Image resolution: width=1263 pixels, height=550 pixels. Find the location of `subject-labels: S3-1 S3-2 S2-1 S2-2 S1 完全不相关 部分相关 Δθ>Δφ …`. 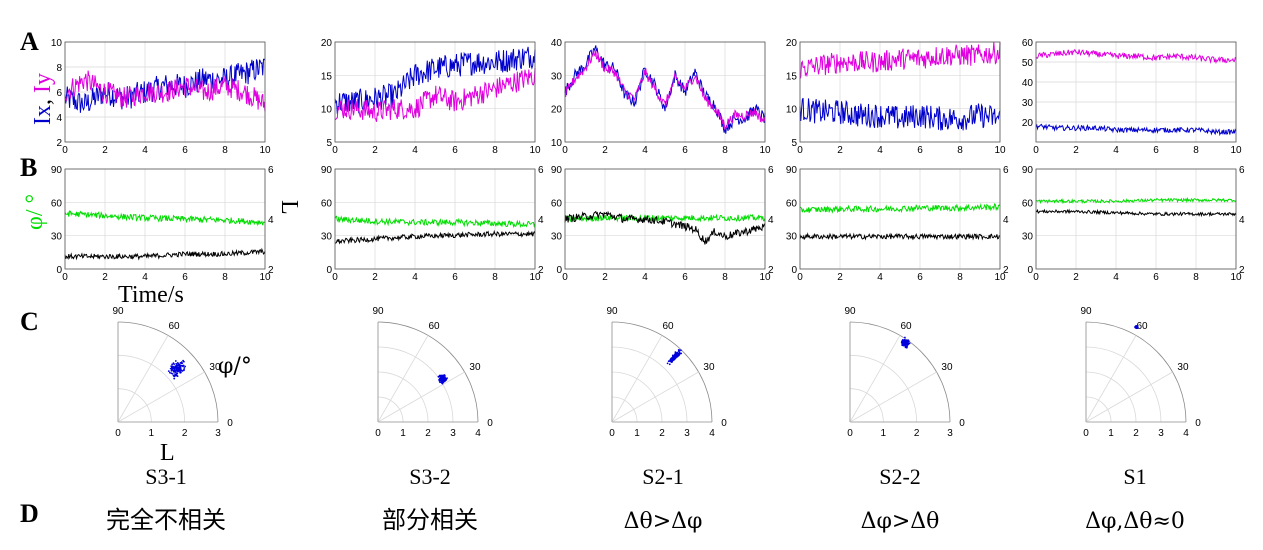

subject-labels: S3-1 S3-2 S2-1 S2-2 S1 完全不相关 部分相关 Δθ>Δφ … is located at coordinates (645, 499).